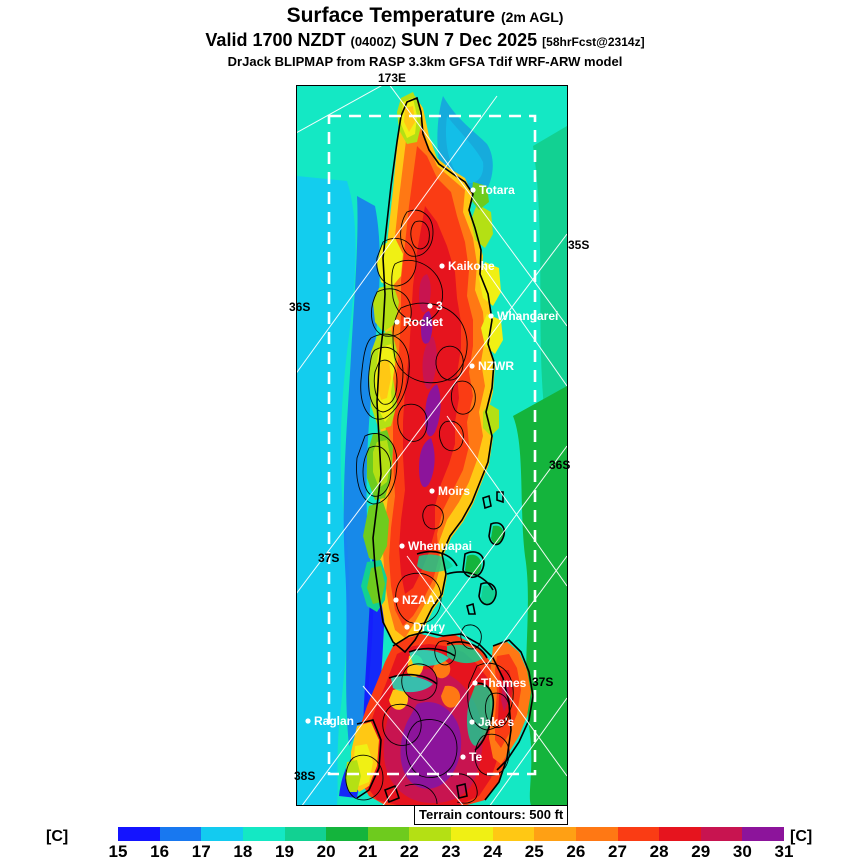 This screenshot has height=862, width=850. Describe the element at coordinates (305, 776) in the screenshot. I see `graticule-label-38s-left: 38S` at that location.